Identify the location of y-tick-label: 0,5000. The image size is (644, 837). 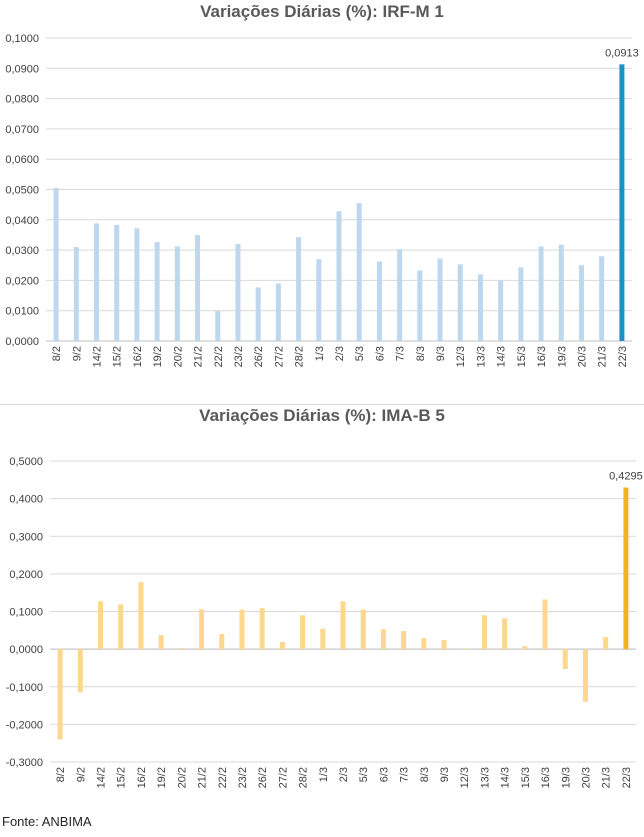
(26, 462).